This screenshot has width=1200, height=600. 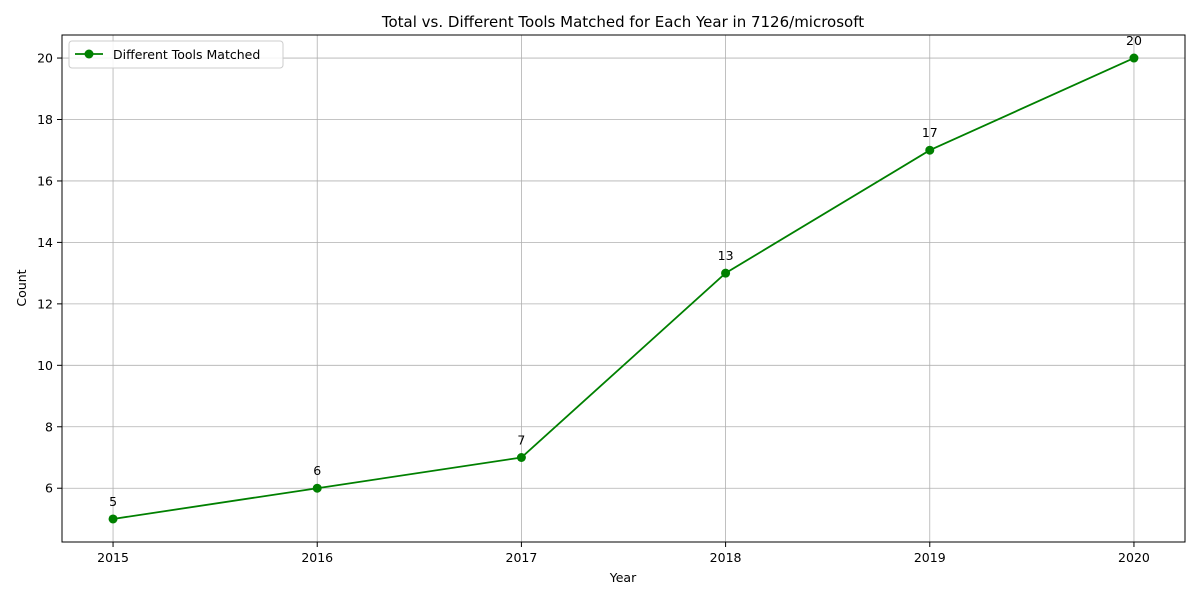 I want to click on legend: Different Tools Matched, so click(x=176, y=54).